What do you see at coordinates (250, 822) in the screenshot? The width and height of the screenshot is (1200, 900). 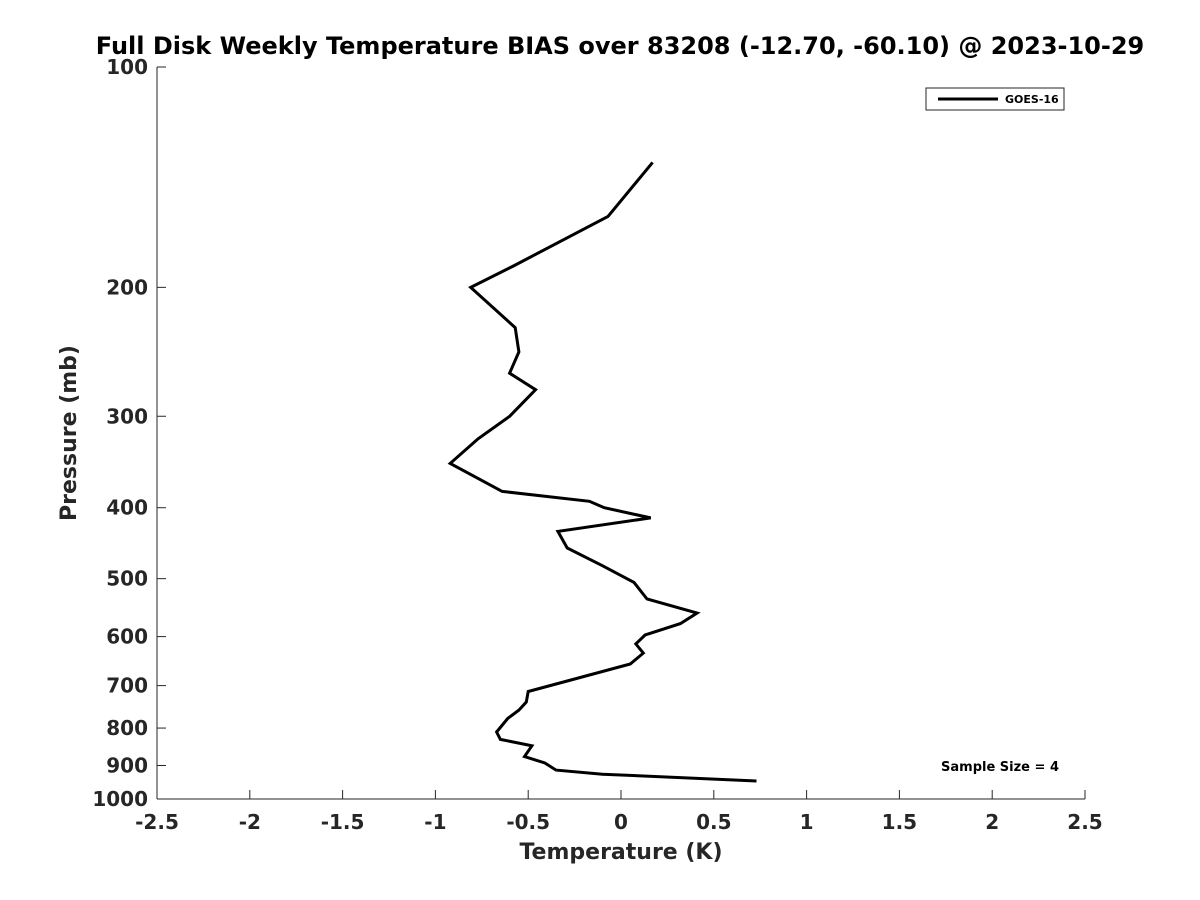 I see `x-tick-label: -2` at bounding box center [250, 822].